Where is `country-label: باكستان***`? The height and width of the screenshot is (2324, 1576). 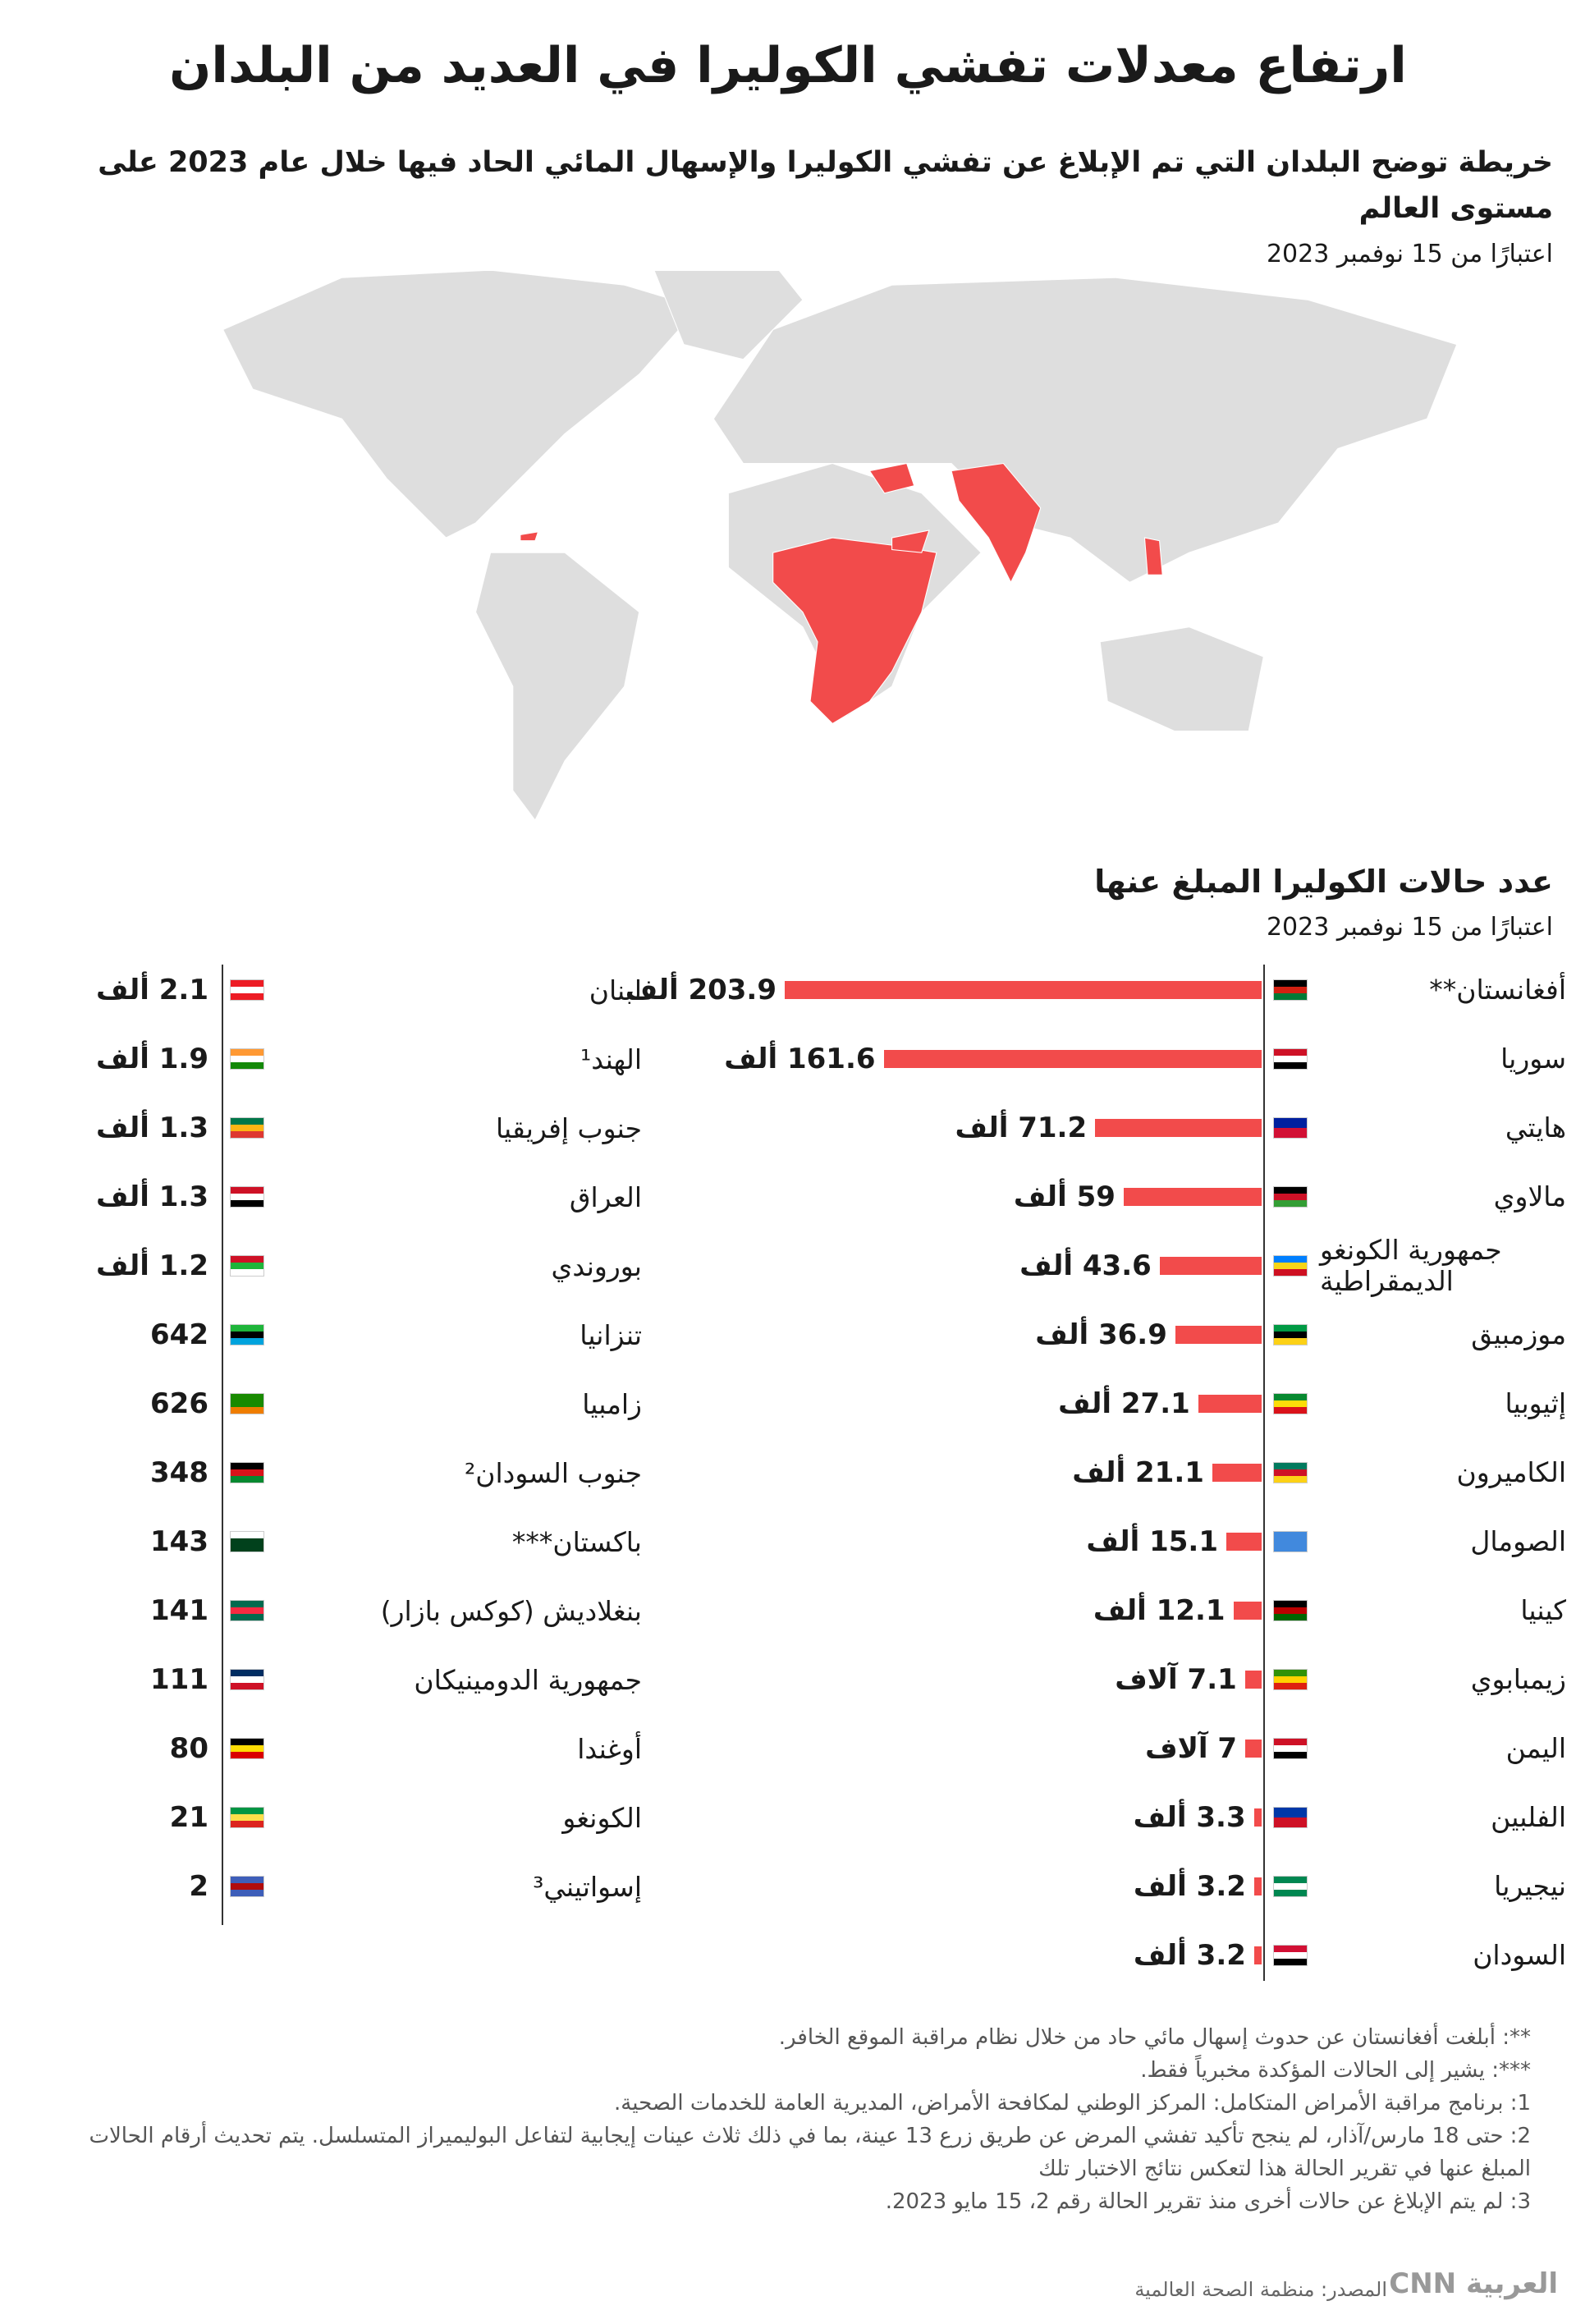
country-label: باكستان*** is located at coordinates (576, 1541).